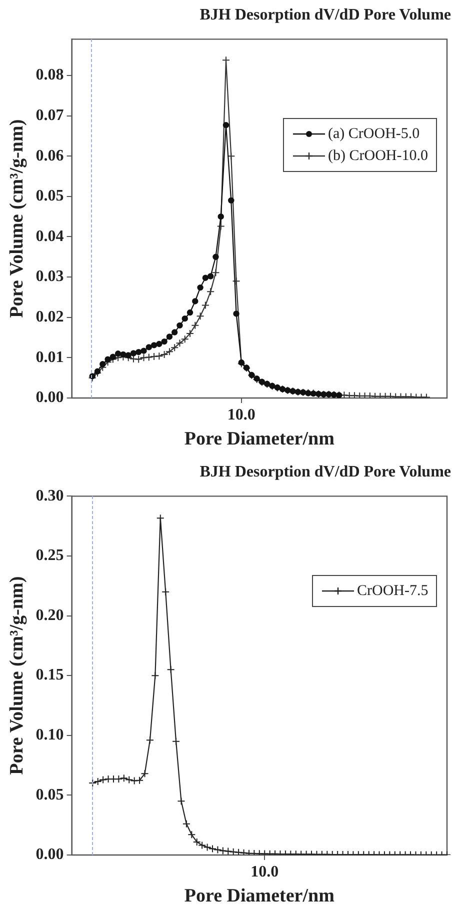 The height and width of the screenshot is (914, 452). Describe the element at coordinates (50, 495) in the screenshot. I see `y-tick-label: 0.30` at that location.